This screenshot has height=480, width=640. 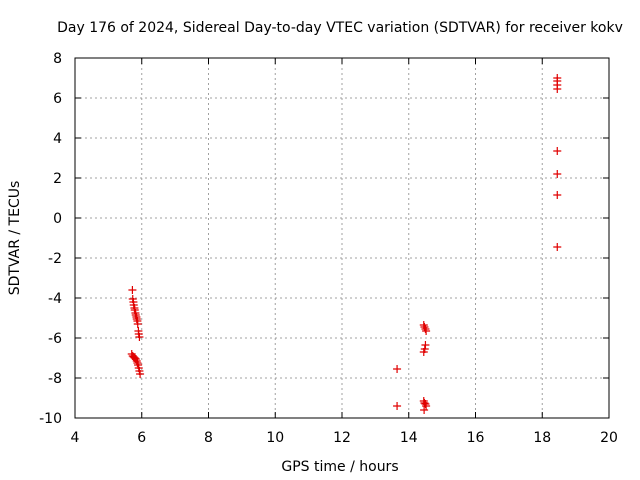 I want to click on y-tick-label: 2, so click(x=57, y=179).